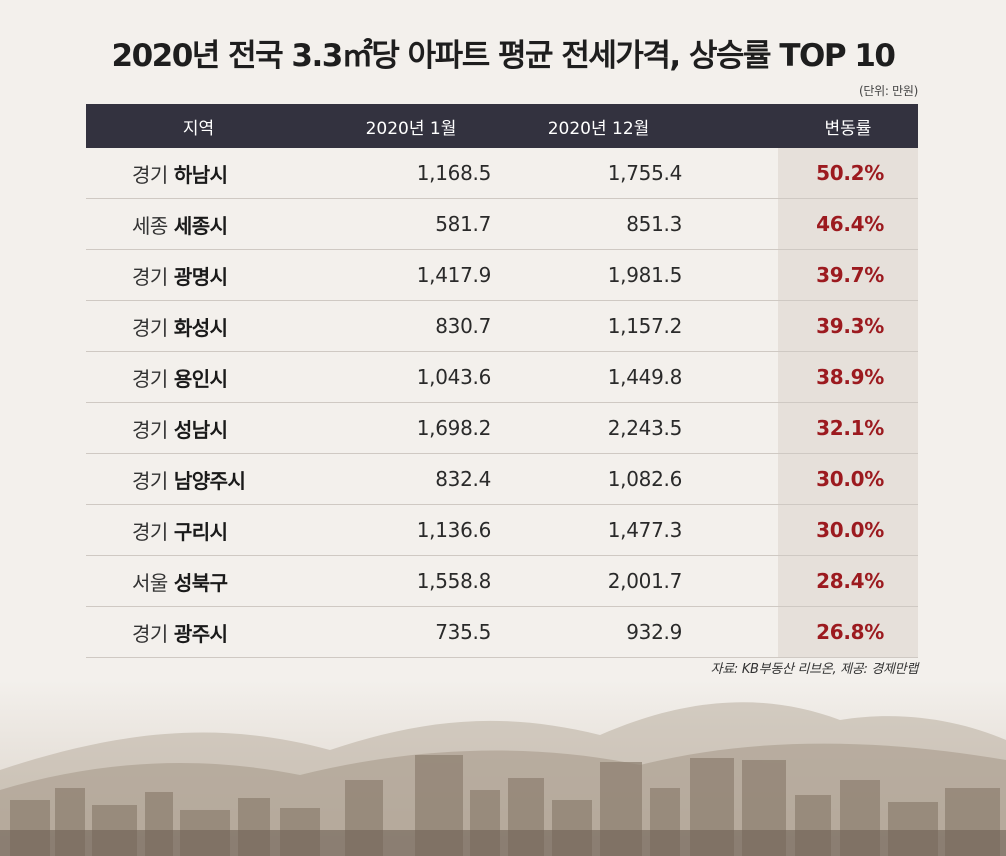 The height and width of the screenshot is (856, 1006). I want to click on rate-value: 26.8%, so click(848, 632).